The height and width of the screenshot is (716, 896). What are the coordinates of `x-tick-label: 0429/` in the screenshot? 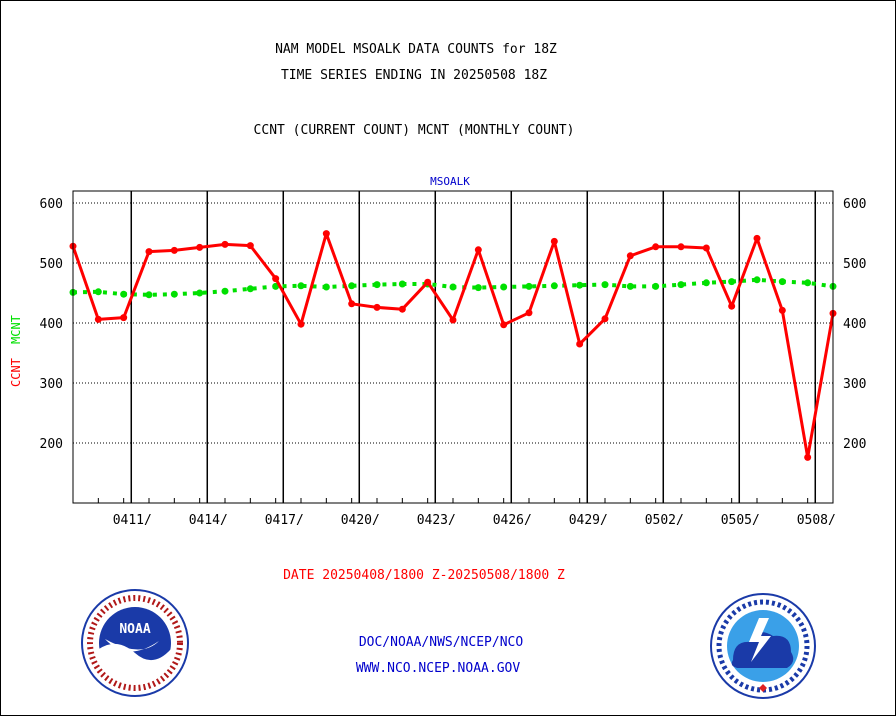 It's located at (588, 520).